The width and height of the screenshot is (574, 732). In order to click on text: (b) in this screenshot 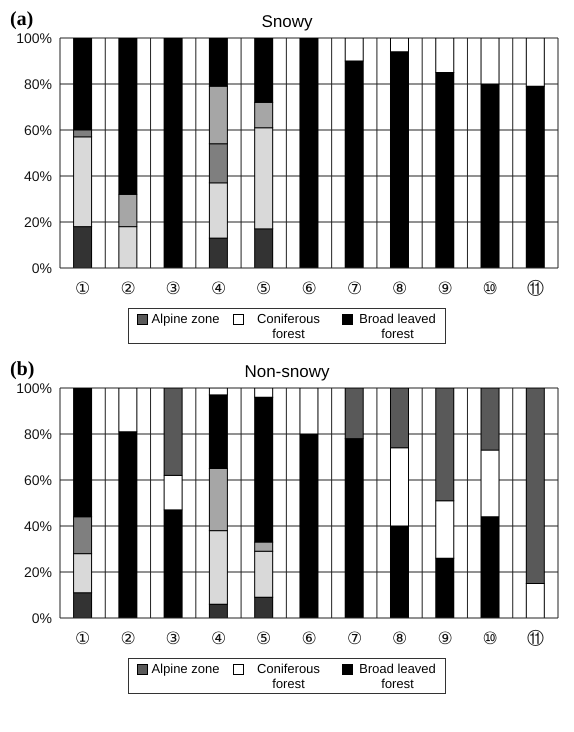, I will do `click(22, 369)`.